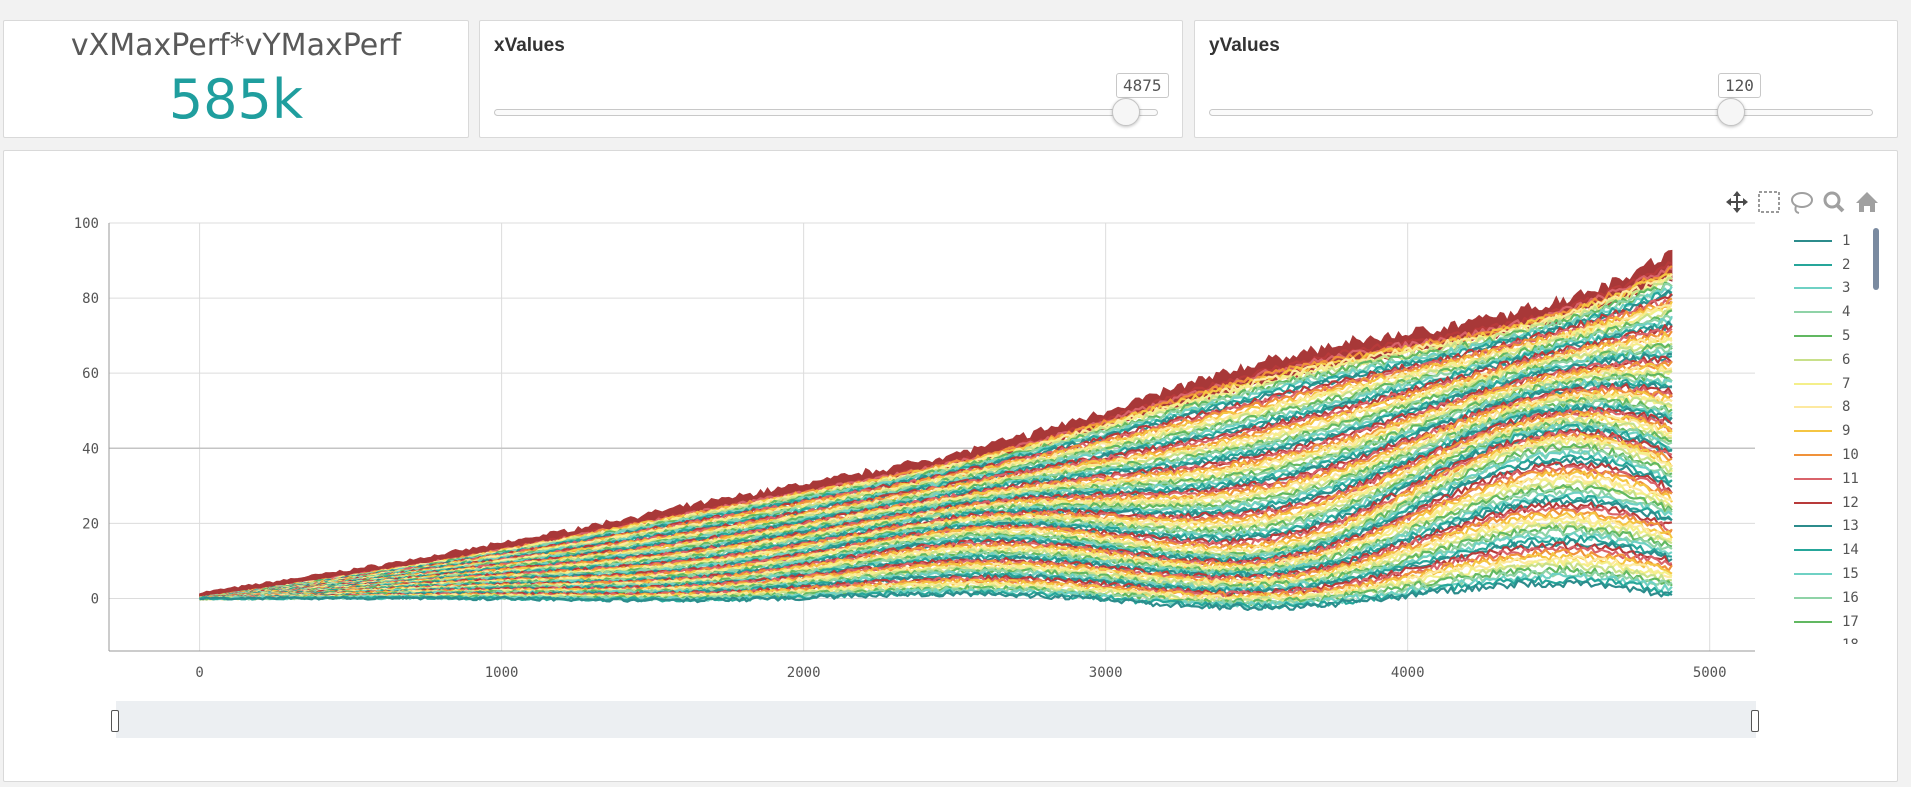  What do you see at coordinates (1834, 202) in the screenshot?
I see `zoom-icon` at bounding box center [1834, 202].